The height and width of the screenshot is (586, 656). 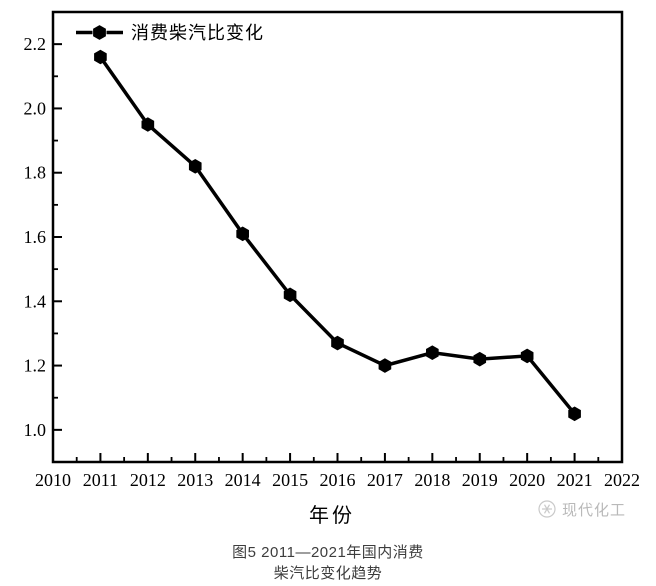 I want to click on y-tick-label: 2.0, so click(x=35, y=108).